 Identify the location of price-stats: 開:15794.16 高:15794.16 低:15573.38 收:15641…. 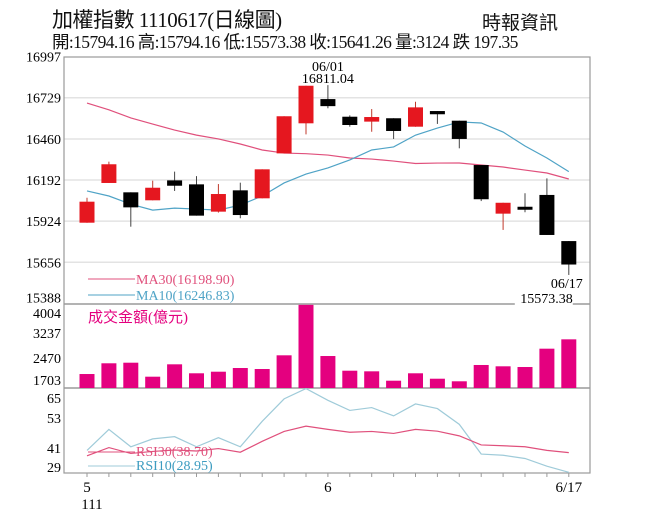
(285, 42).